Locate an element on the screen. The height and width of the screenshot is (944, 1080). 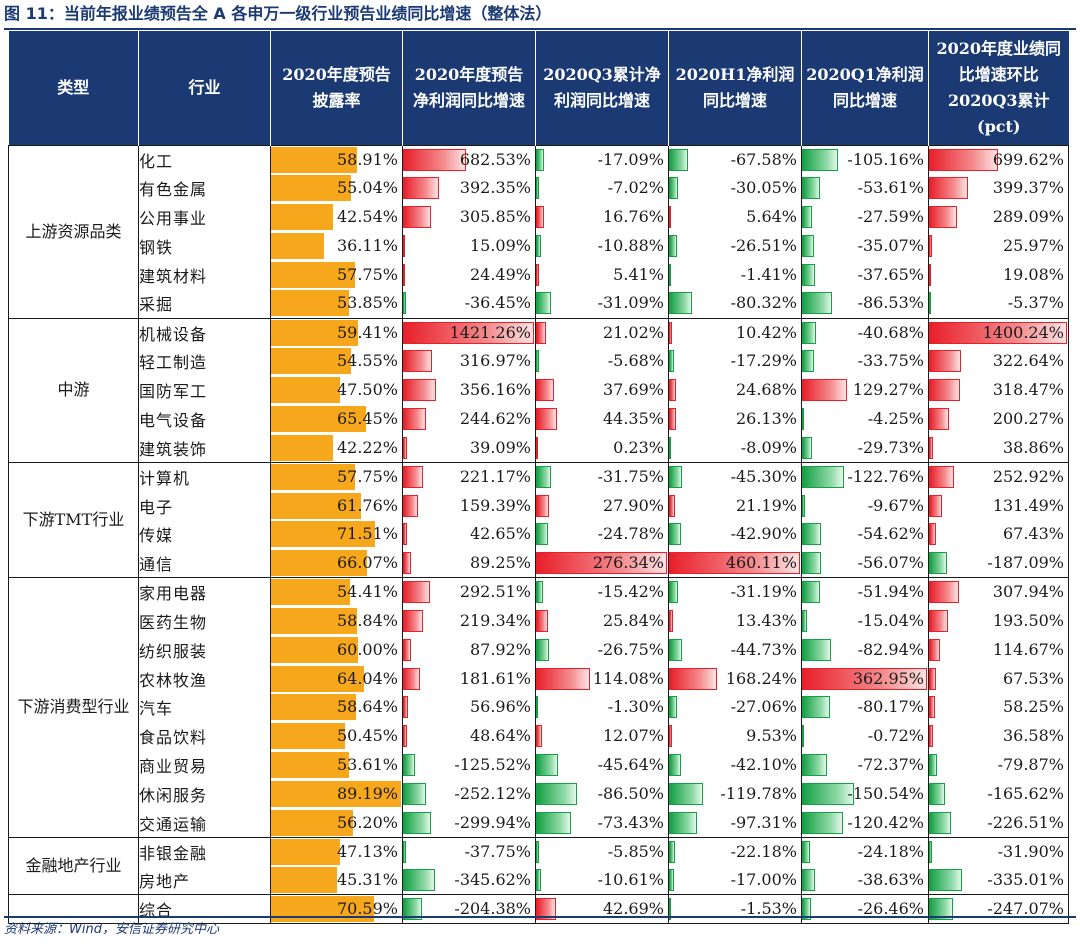
h1-growth-cell: -67.58% is located at coordinates (735, 159).